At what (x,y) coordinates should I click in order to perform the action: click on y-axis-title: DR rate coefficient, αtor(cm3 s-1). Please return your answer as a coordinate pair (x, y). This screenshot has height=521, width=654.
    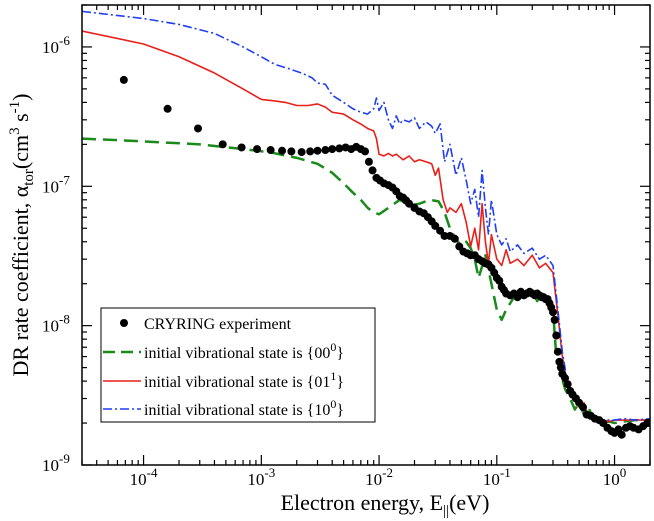
    Looking at the image, I should click on (22, 235).